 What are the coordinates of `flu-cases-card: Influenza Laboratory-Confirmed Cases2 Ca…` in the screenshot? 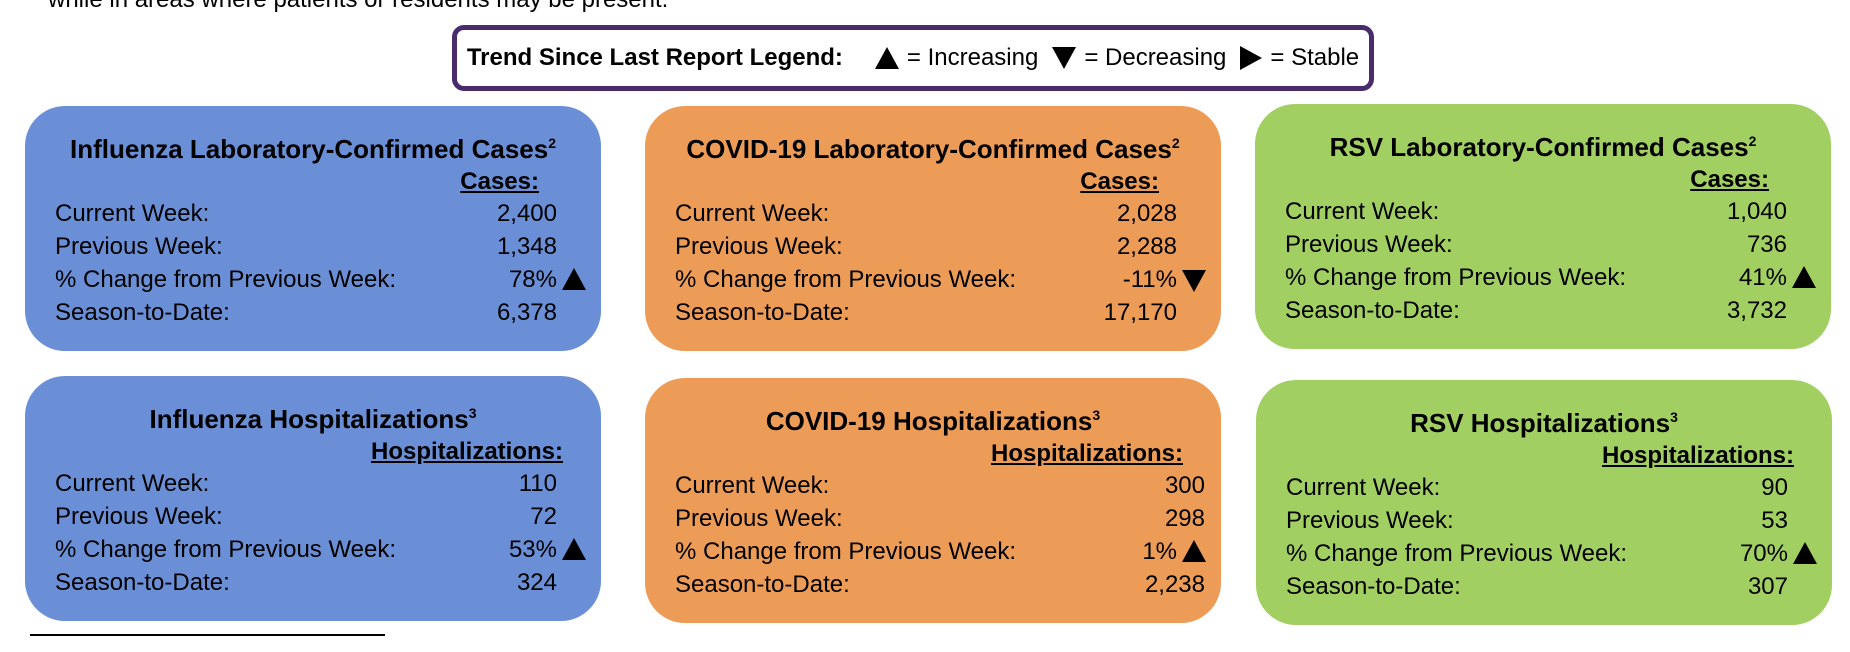 It's located at (313, 228).